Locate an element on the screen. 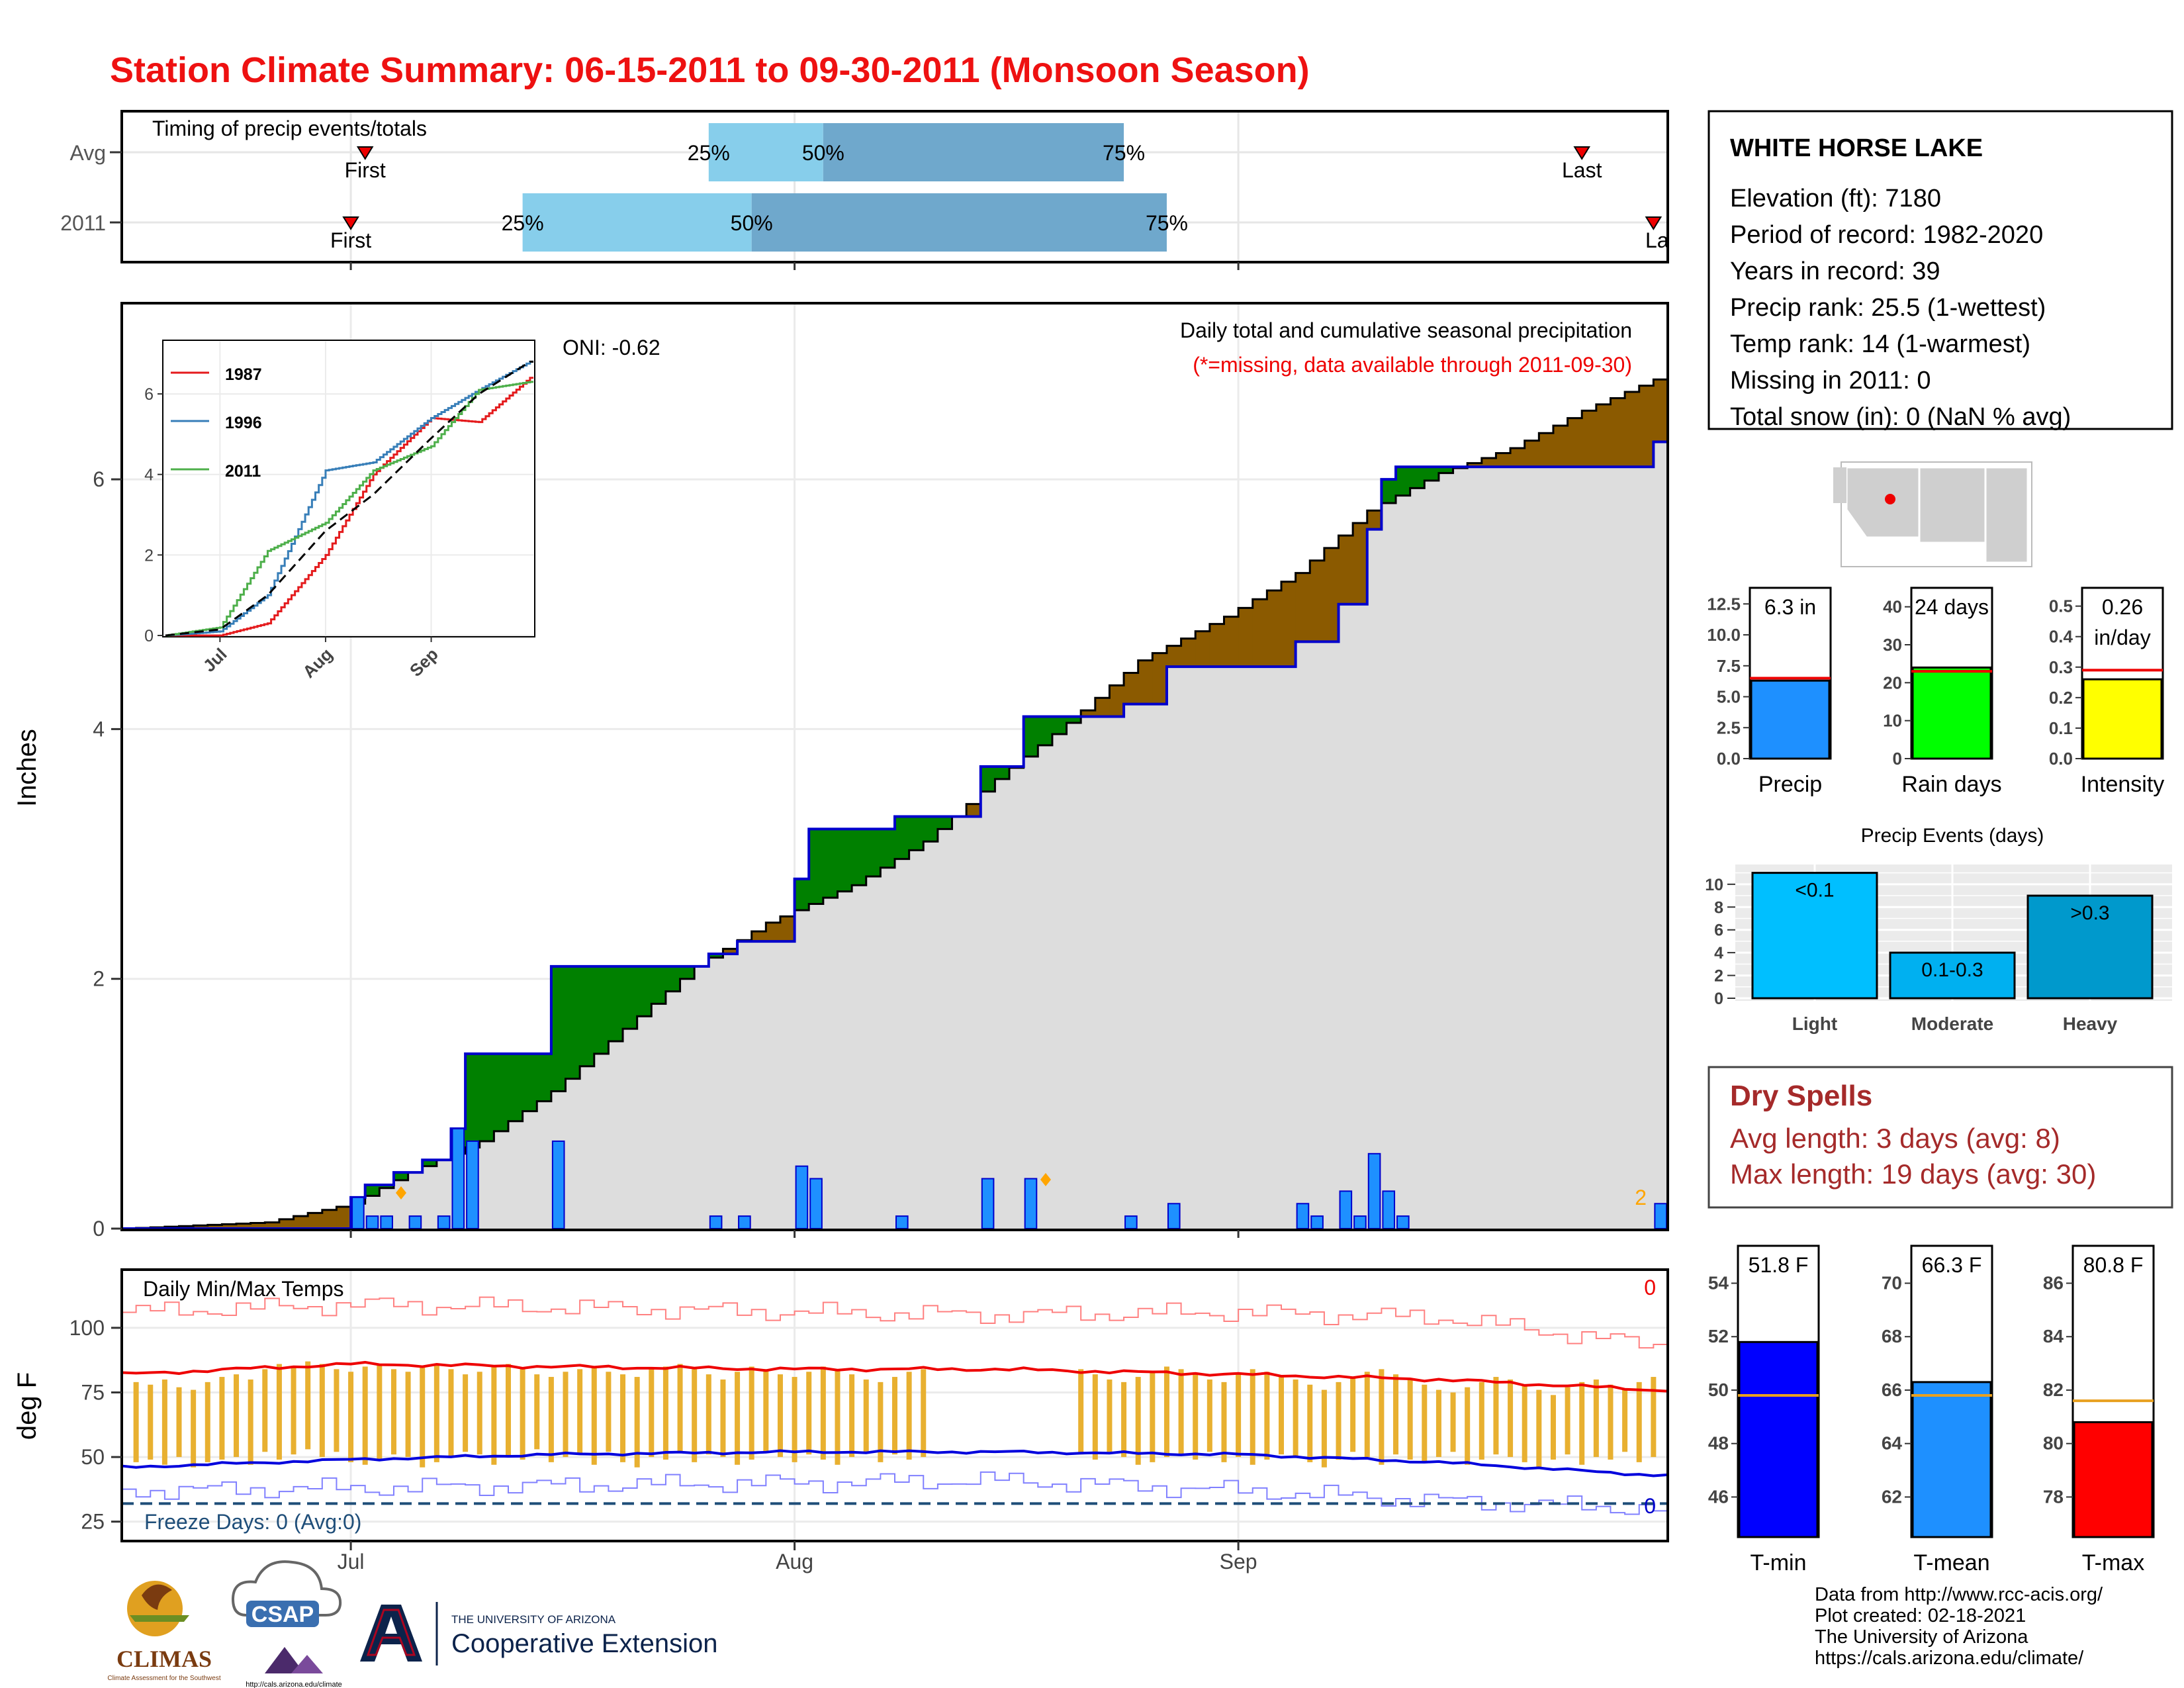  inset-line-1996 is located at coordinates (349, 498).